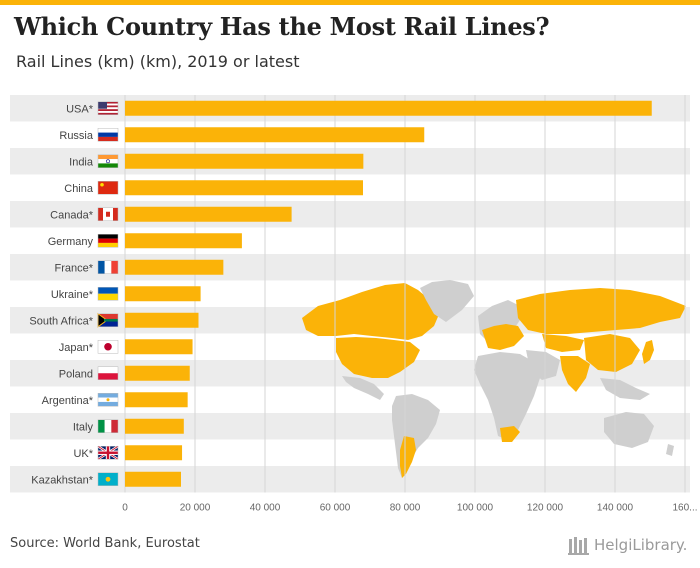 The image size is (700, 568). What do you see at coordinates (79, 189) in the screenshot?
I see `category-label: China` at bounding box center [79, 189].